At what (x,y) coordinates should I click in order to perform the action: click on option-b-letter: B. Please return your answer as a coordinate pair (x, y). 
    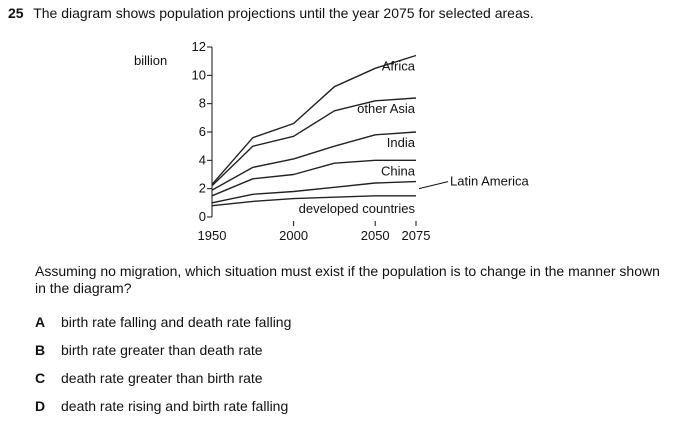
    Looking at the image, I should click on (40, 350).